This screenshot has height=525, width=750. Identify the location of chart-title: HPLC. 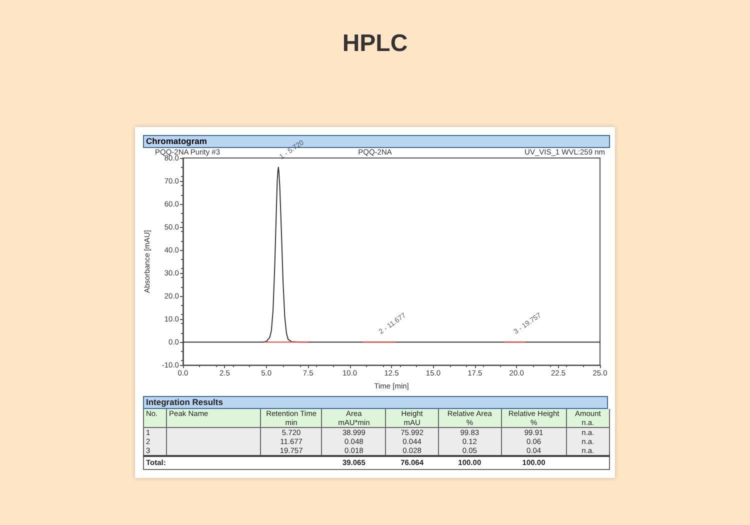
(375, 44).